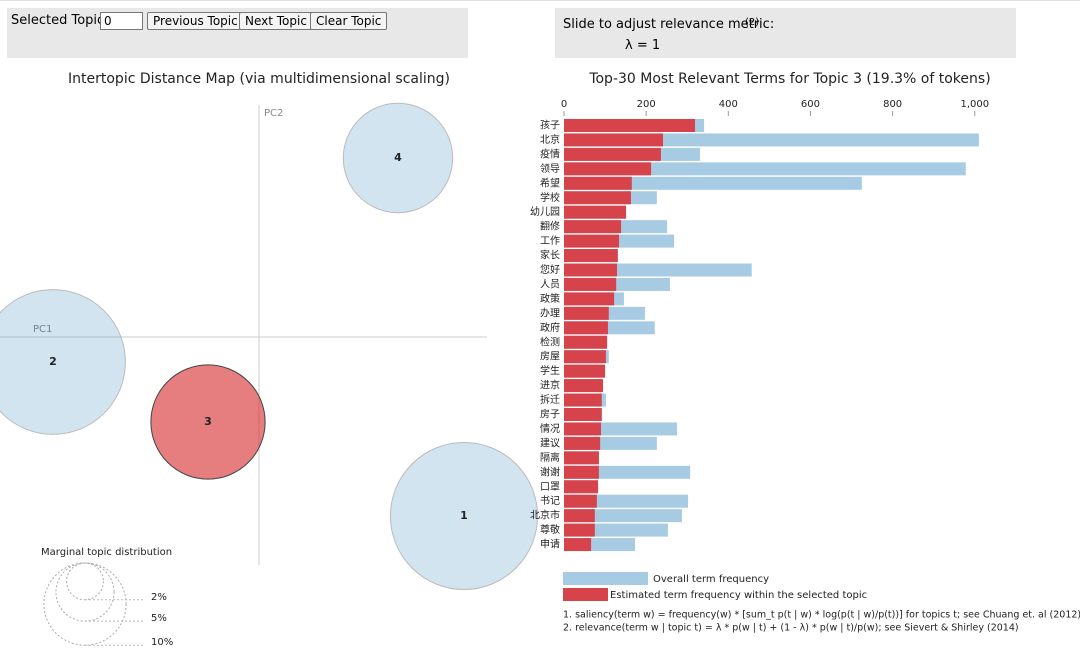 The width and height of the screenshot is (1080, 670). I want to click on x-tick-label: 800, so click(892, 104).